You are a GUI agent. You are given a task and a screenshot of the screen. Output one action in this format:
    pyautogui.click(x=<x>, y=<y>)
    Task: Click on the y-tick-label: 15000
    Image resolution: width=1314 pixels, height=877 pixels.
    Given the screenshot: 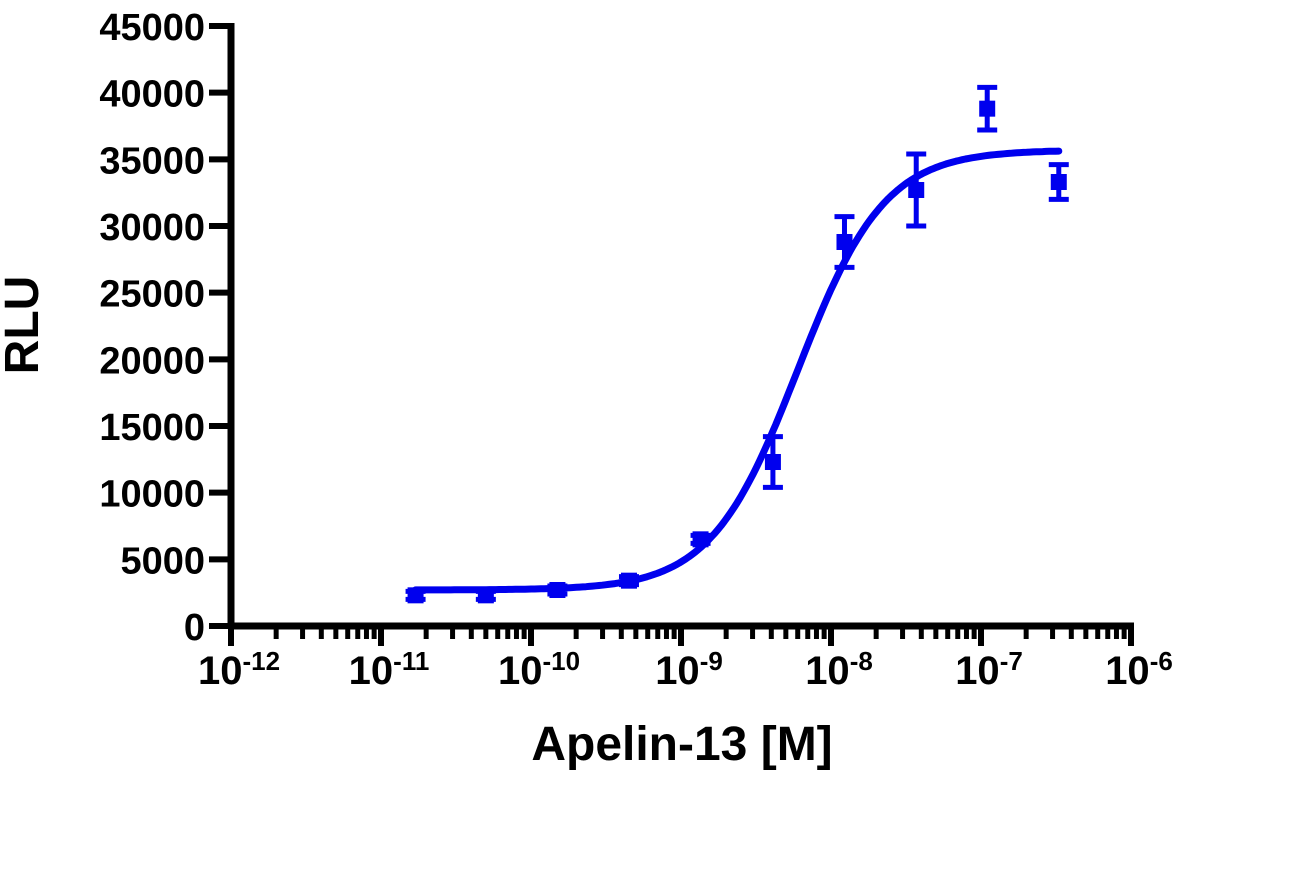 What is the action you would take?
    pyautogui.click(x=152, y=428)
    